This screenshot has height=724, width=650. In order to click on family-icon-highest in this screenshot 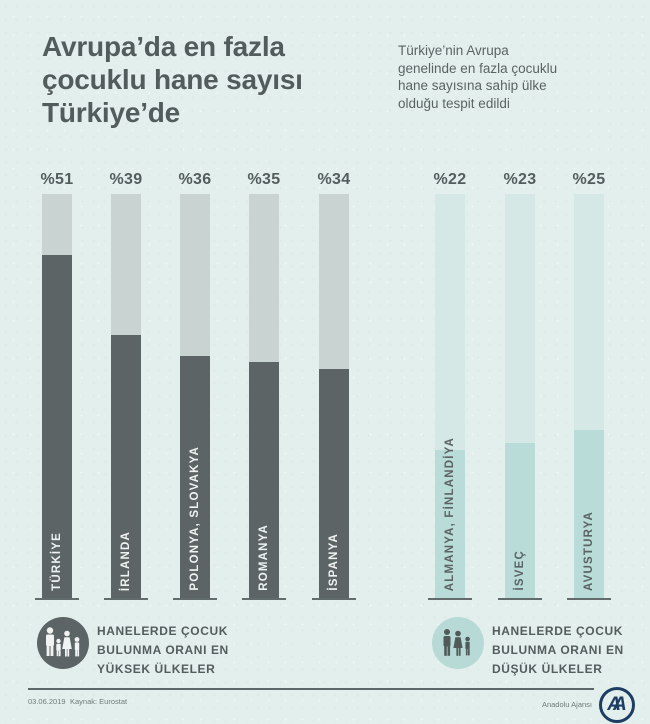, I will do `click(63, 643)`.